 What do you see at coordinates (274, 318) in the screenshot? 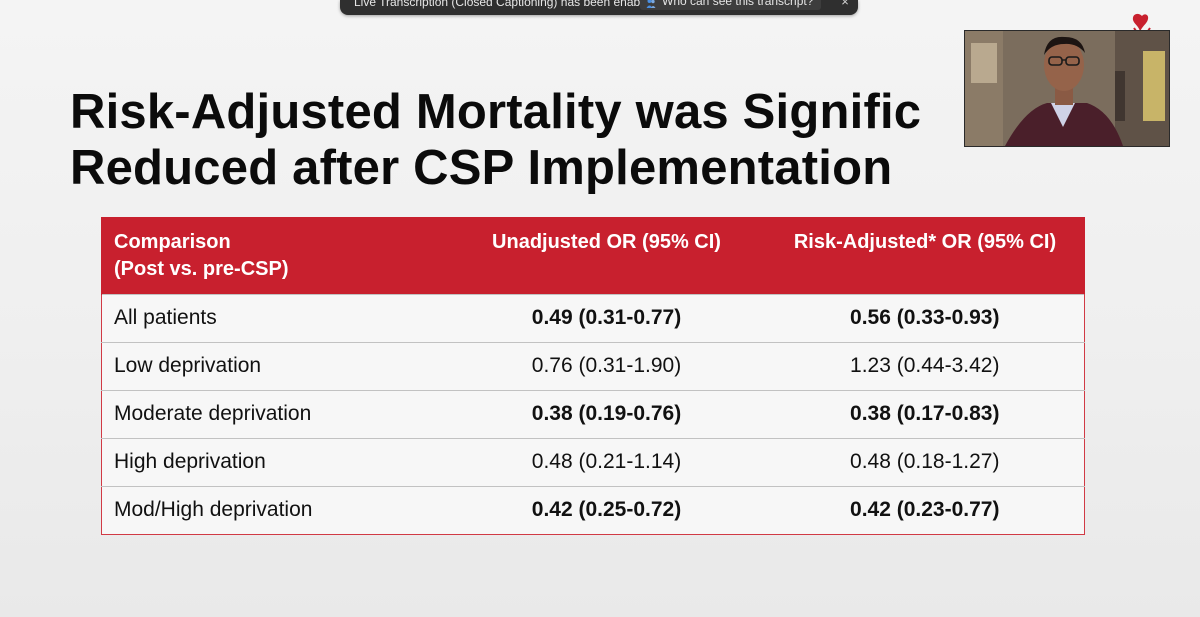
I see `row-label: All patients` at bounding box center [274, 318].